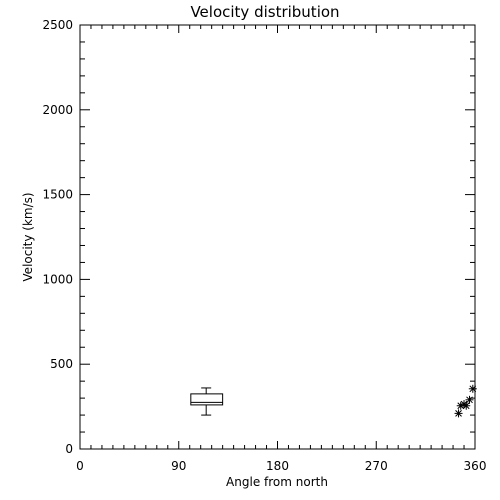  Describe the element at coordinates (277, 482) in the screenshot. I see `x-axis-label: Angle from north` at that location.